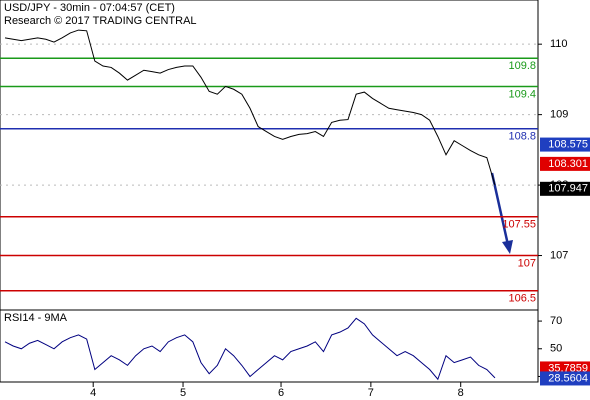 The height and width of the screenshot is (400, 590). I want to click on x-tick-label: 8, so click(461, 393).